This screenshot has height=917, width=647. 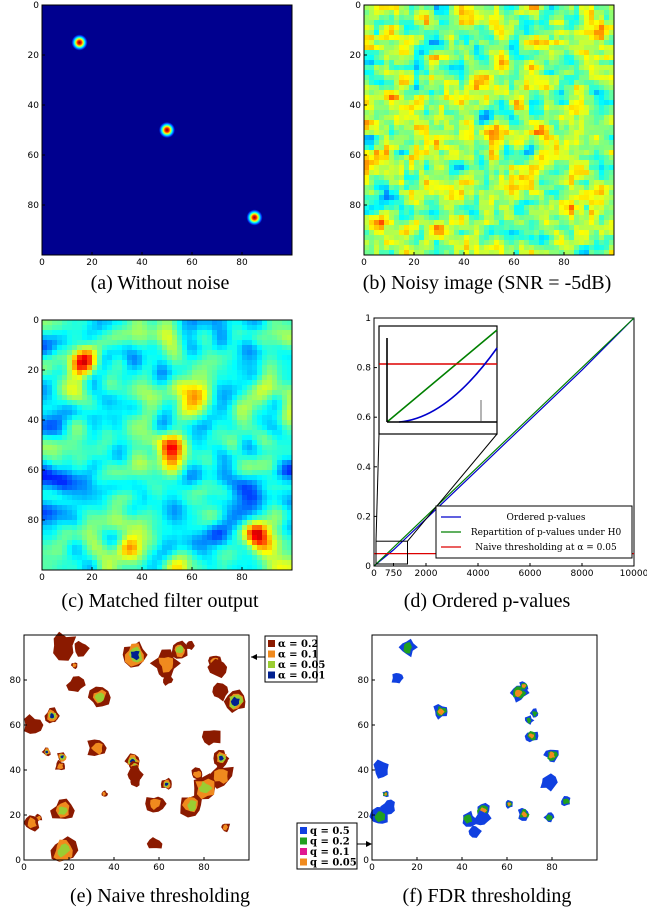 I want to click on panel-b-ytick-label: 40, so click(x=356, y=106).